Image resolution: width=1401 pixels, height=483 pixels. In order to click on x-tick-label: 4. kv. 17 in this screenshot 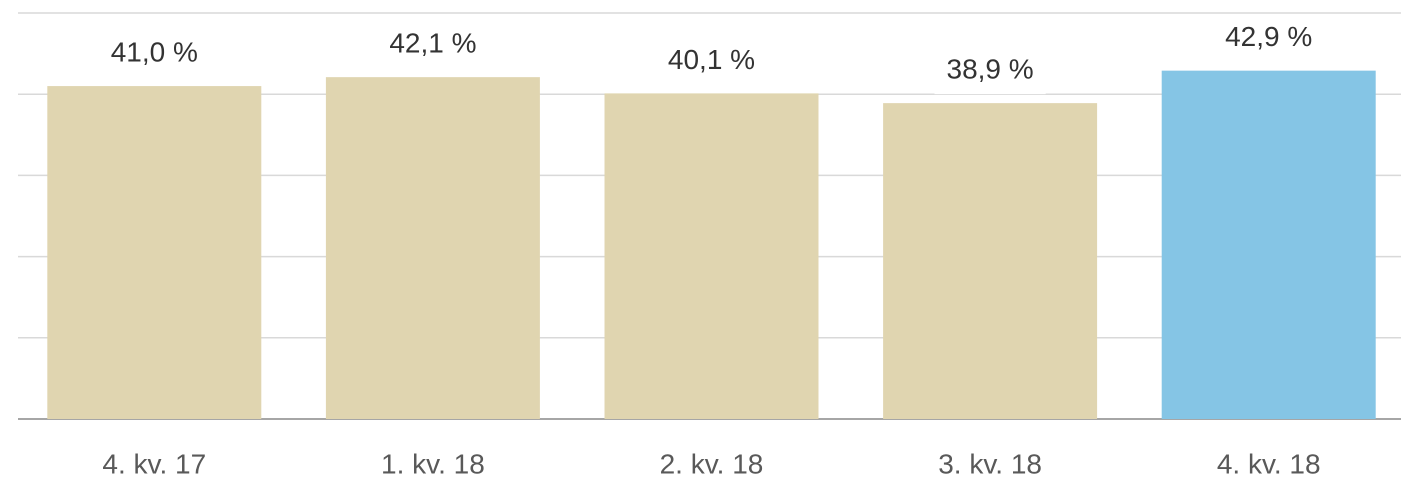, I will do `click(154, 463)`.